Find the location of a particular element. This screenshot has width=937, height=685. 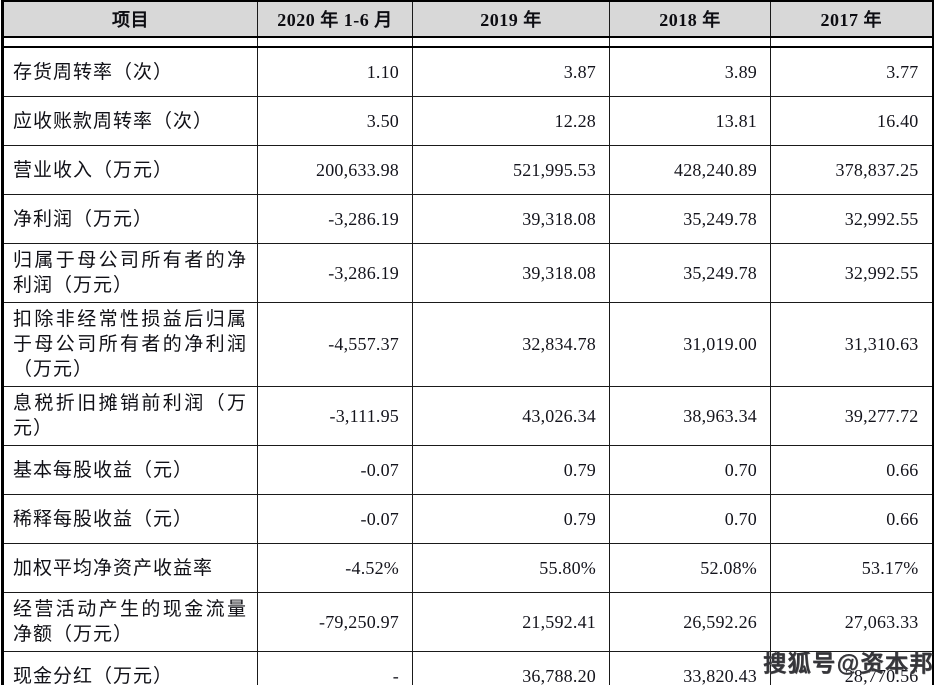

column-header-2017: 2017 年 is located at coordinates (851, 19).